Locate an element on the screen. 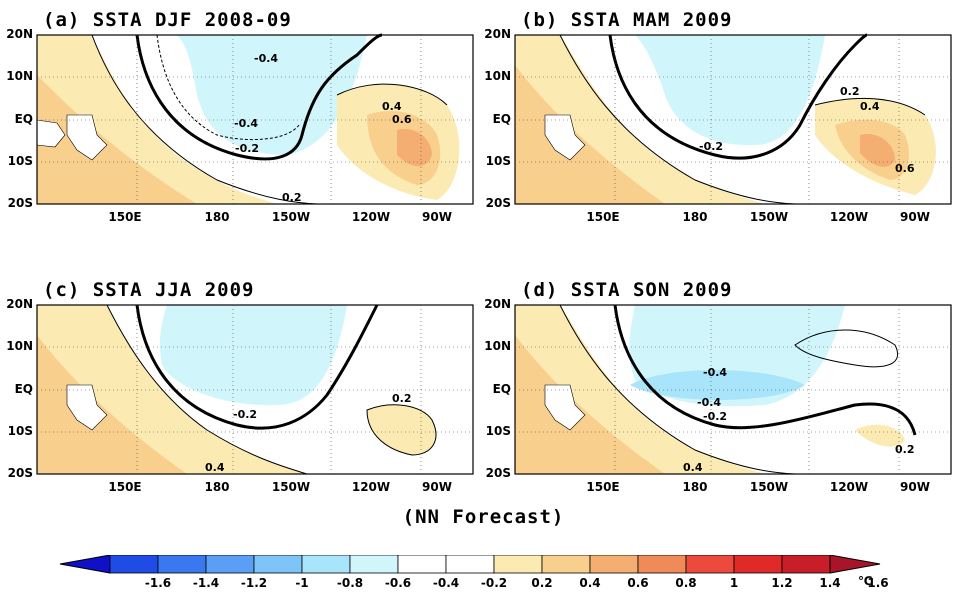  panel-title: (d) SSTA SON 2009 is located at coordinates (627, 290).